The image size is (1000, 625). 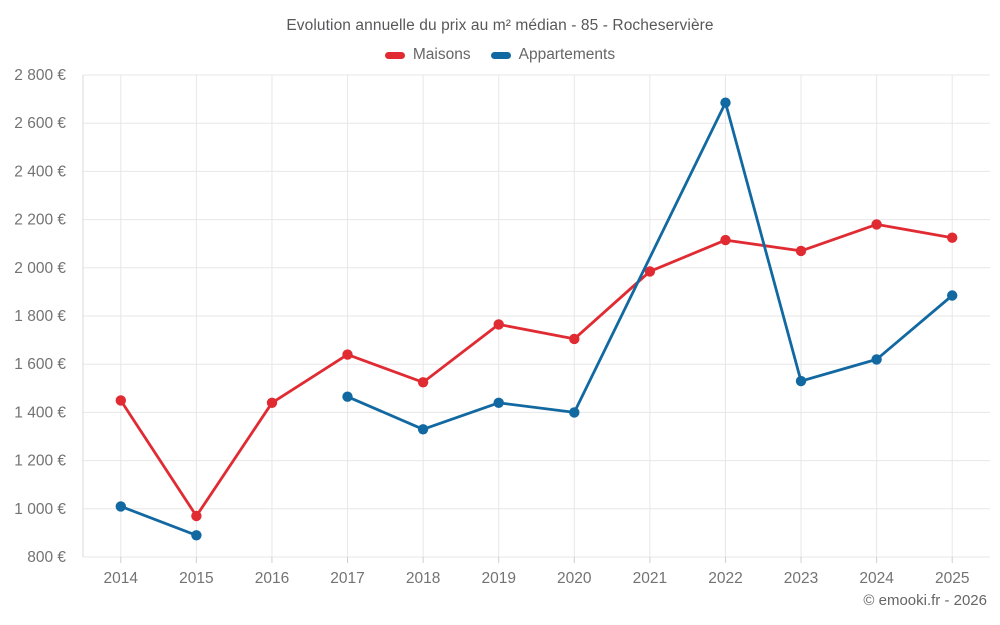 I want to click on data-point-maisons-2019, so click(x=498, y=324).